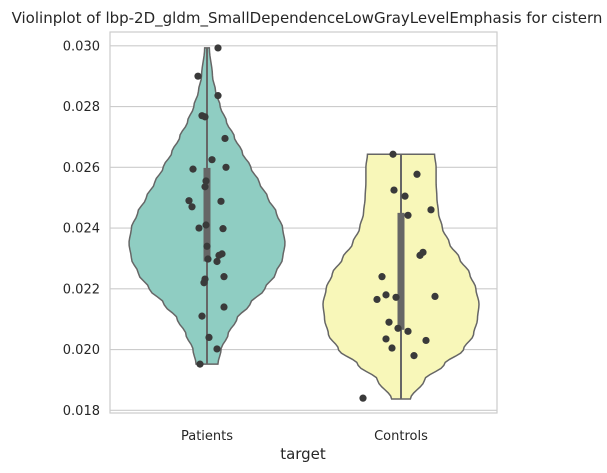 The image size is (607, 473). What do you see at coordinates (304, 436) in the screenshot?
I see `x-axis-ticks: Patients Controls` at bounding box center [304, 436].